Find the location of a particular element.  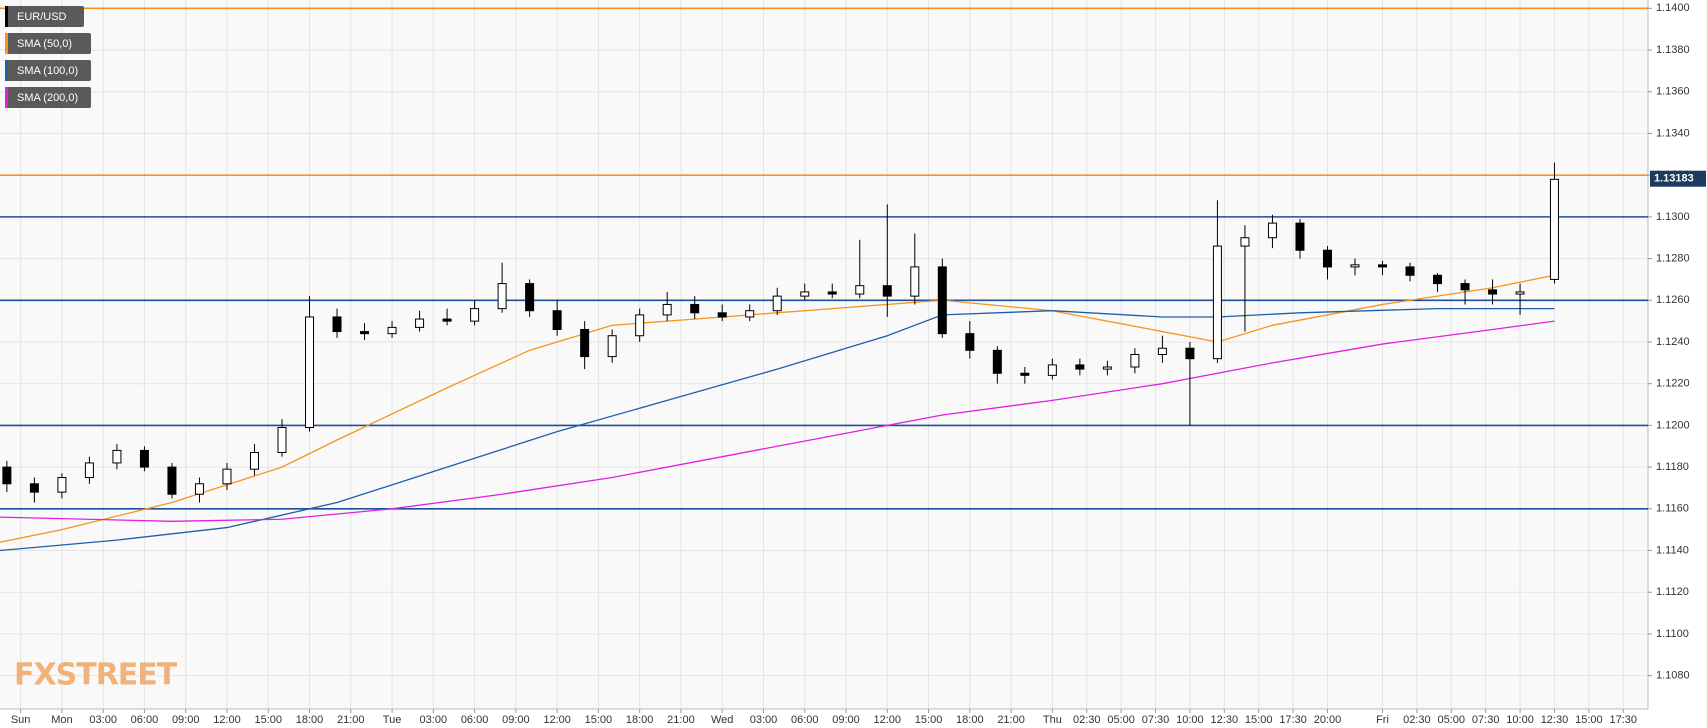

y-tick-label: 1.1200 is located at coordinates (1673, 425).